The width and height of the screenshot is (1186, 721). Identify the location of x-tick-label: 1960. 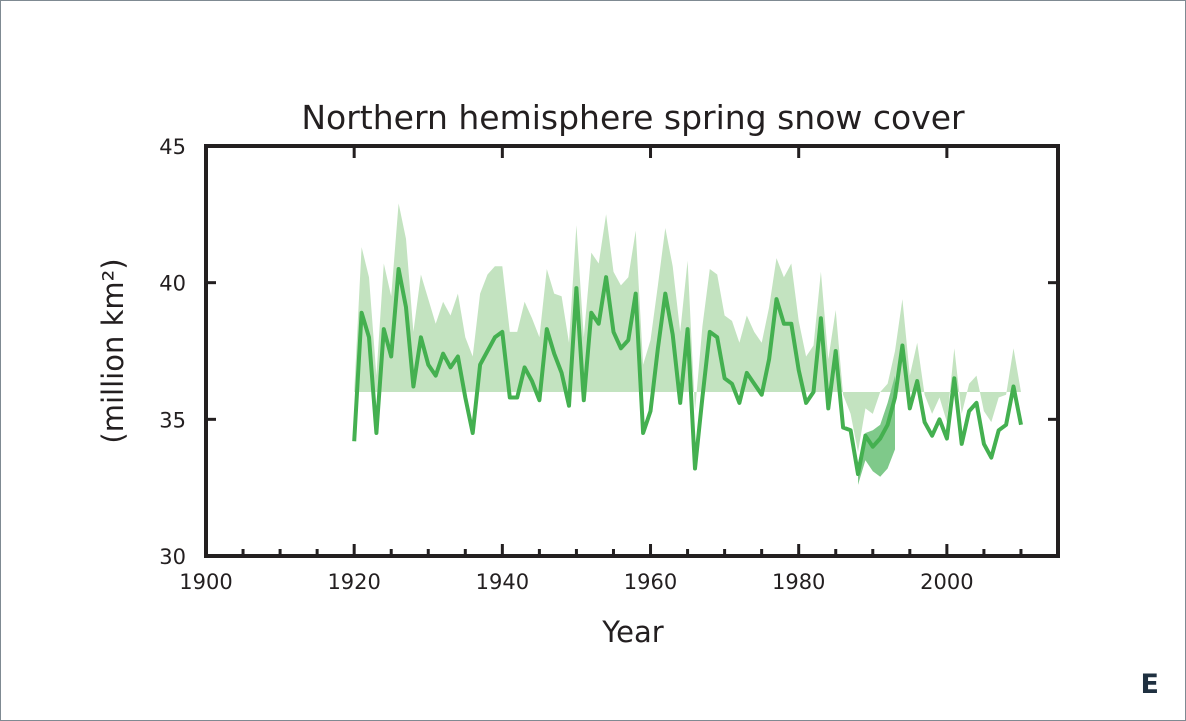
(650, 582).